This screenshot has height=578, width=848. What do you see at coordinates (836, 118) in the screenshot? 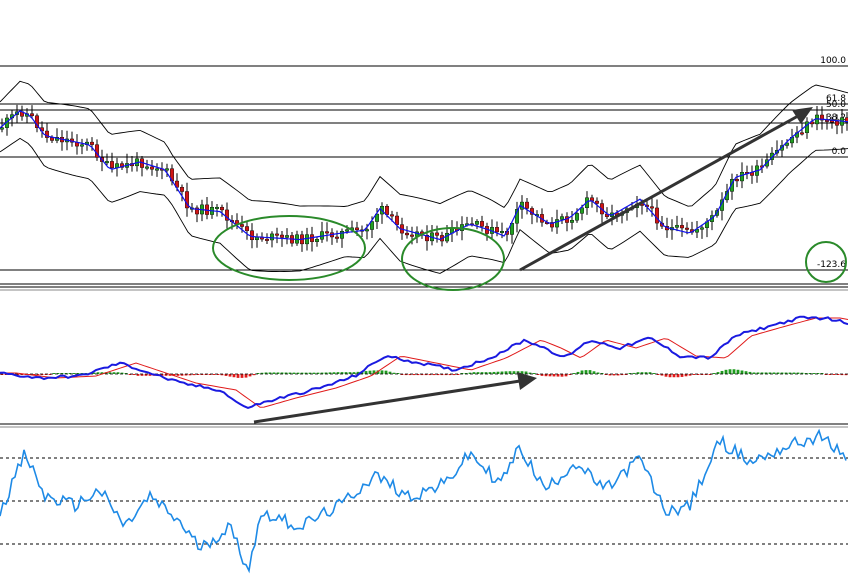
I see `fibonacci-level-label: 38.2` at bounding box center [836, 118].